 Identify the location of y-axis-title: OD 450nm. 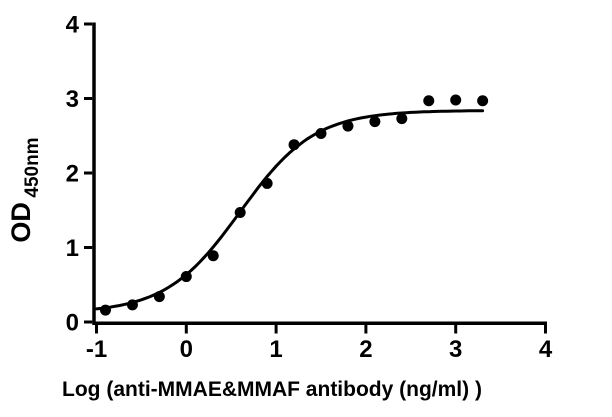
(24, 189).